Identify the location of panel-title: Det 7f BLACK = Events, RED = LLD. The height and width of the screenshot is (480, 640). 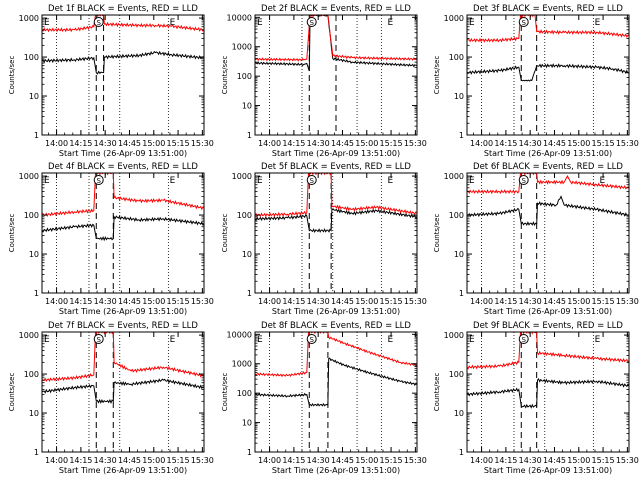
(123, 326).